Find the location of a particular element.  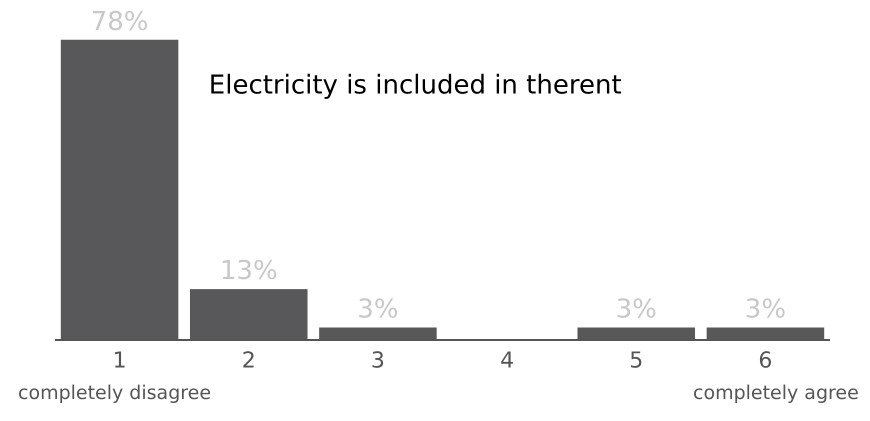

text: Electricity is included in therent is located at coordinates (415, 85).